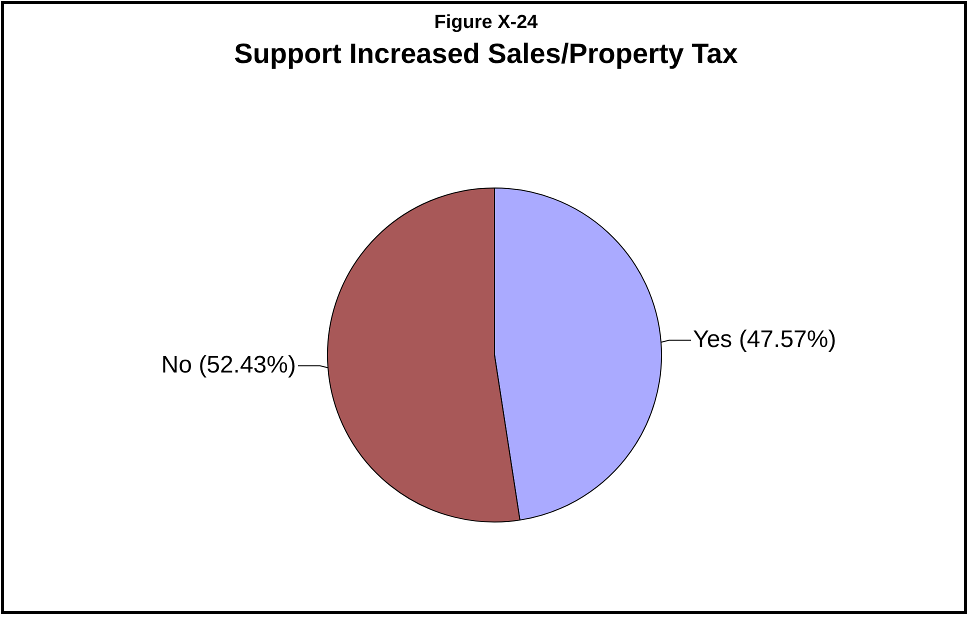 The height and width of the screenshot is (620, 972). Describe the element at coordinates (486, 23) in the screenshot. I see `chart-subtitle: Figure X-24` at that location.